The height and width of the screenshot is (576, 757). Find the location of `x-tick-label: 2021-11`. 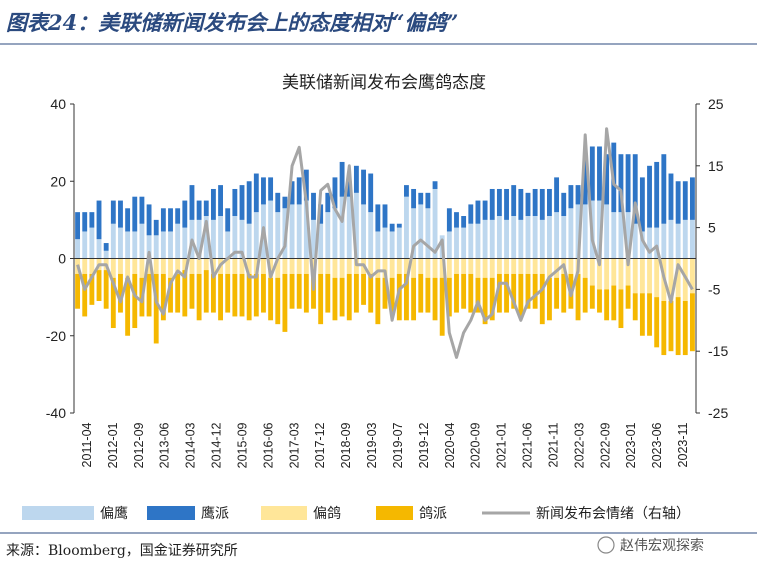

x-tick-label: 2021-11 is located at coordinates (553, 444).